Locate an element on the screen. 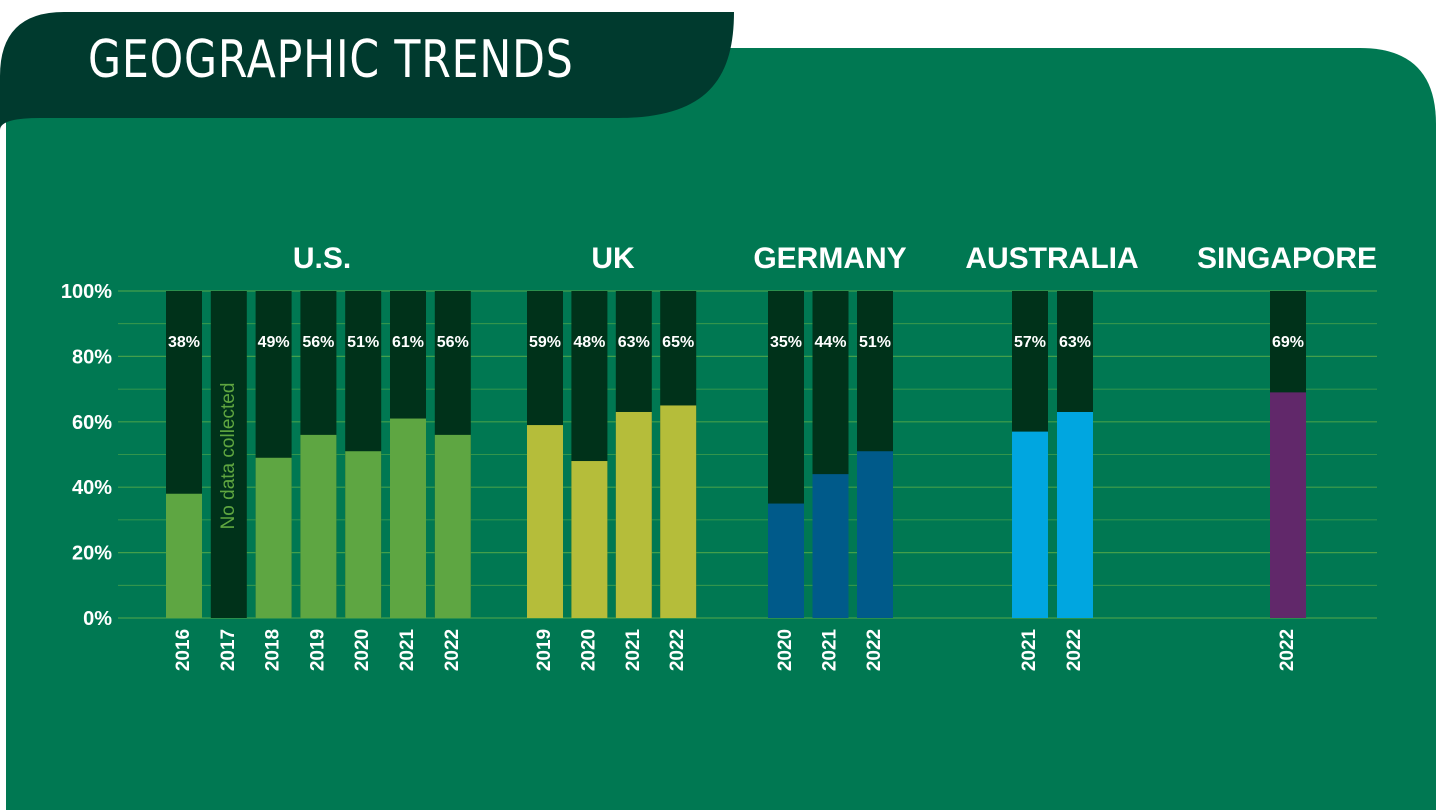 The height and width of the screenshot is (810, 1440). data-label: 48% is located at coordinates (589, 342).